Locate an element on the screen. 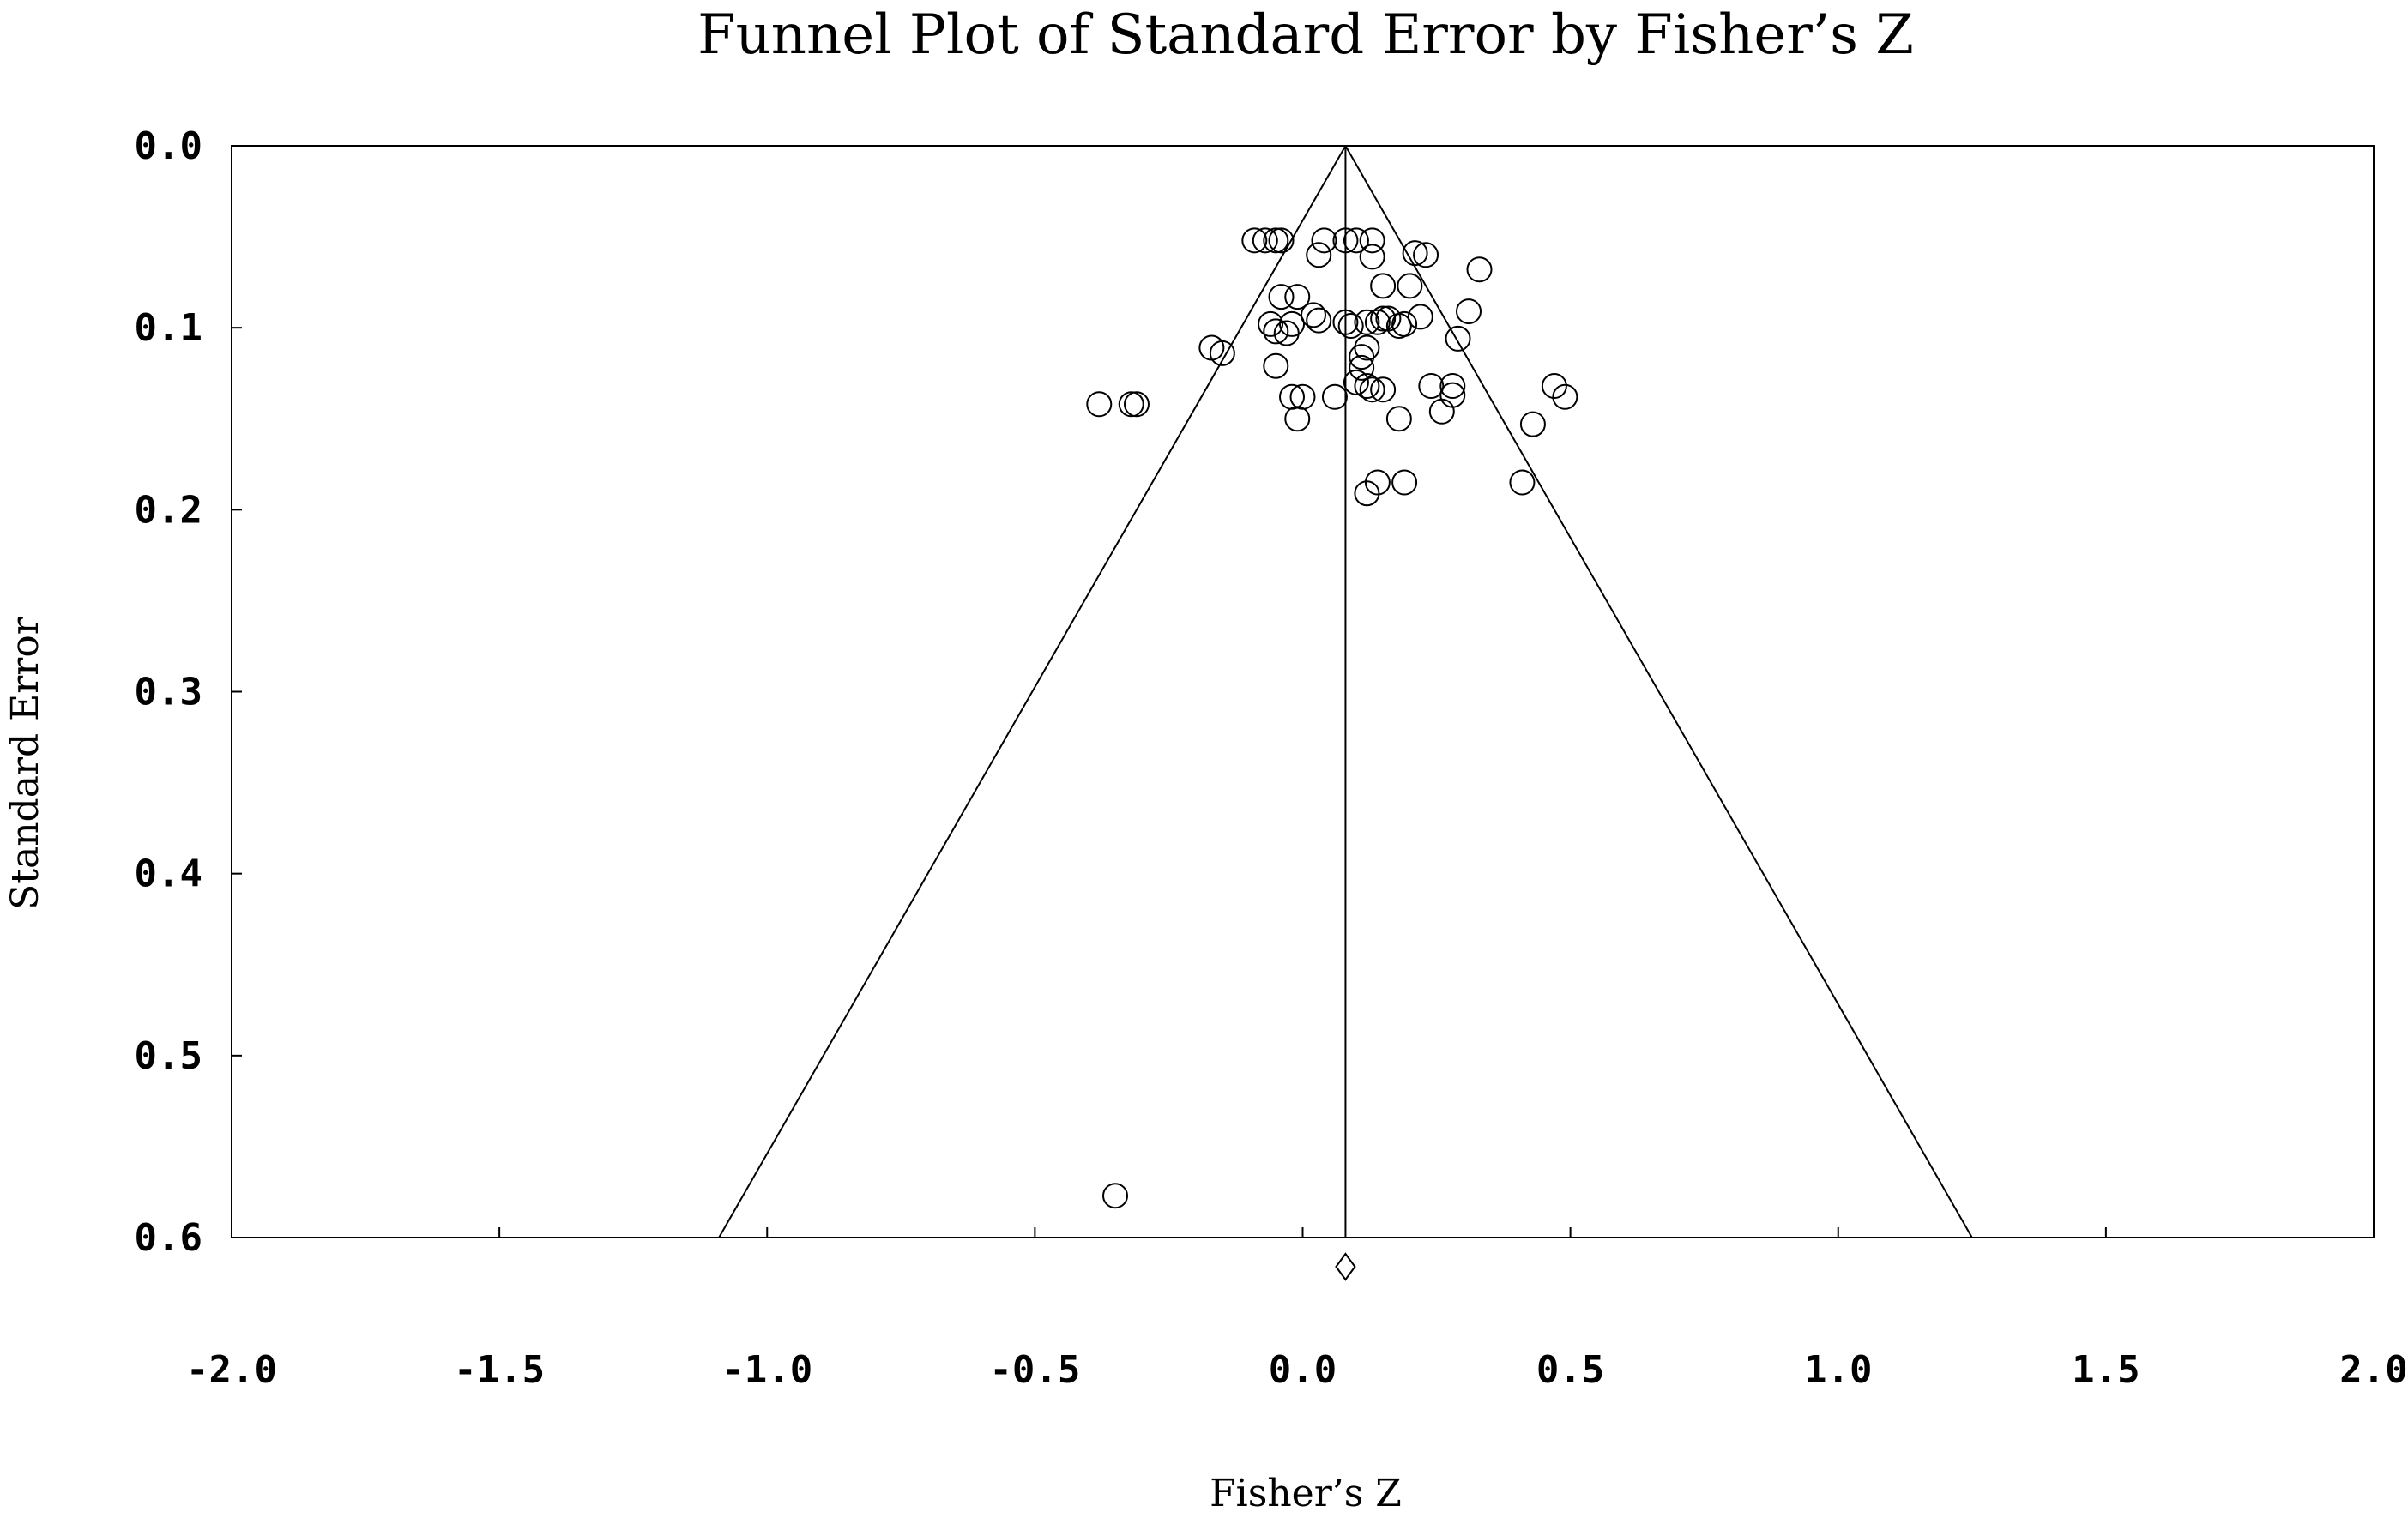 The height and width of the screenshot is (1518, 2408). summary-diamond is located at coordinates (1345, 1266).